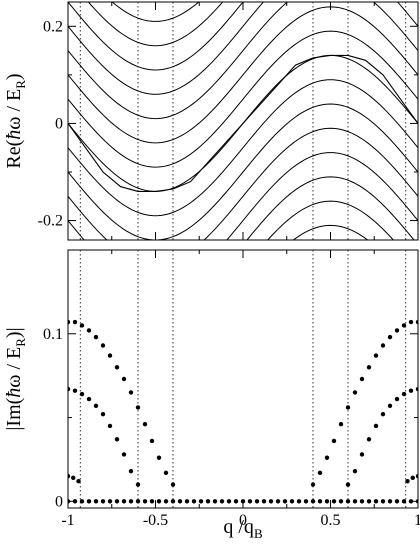 The image size is (420, 547). What do you see at coordinates (15, 378) in the screenshot?
I see `bottom-y-axis-label: |Im(ħω / ER)|` at bounding box center [15, 378].